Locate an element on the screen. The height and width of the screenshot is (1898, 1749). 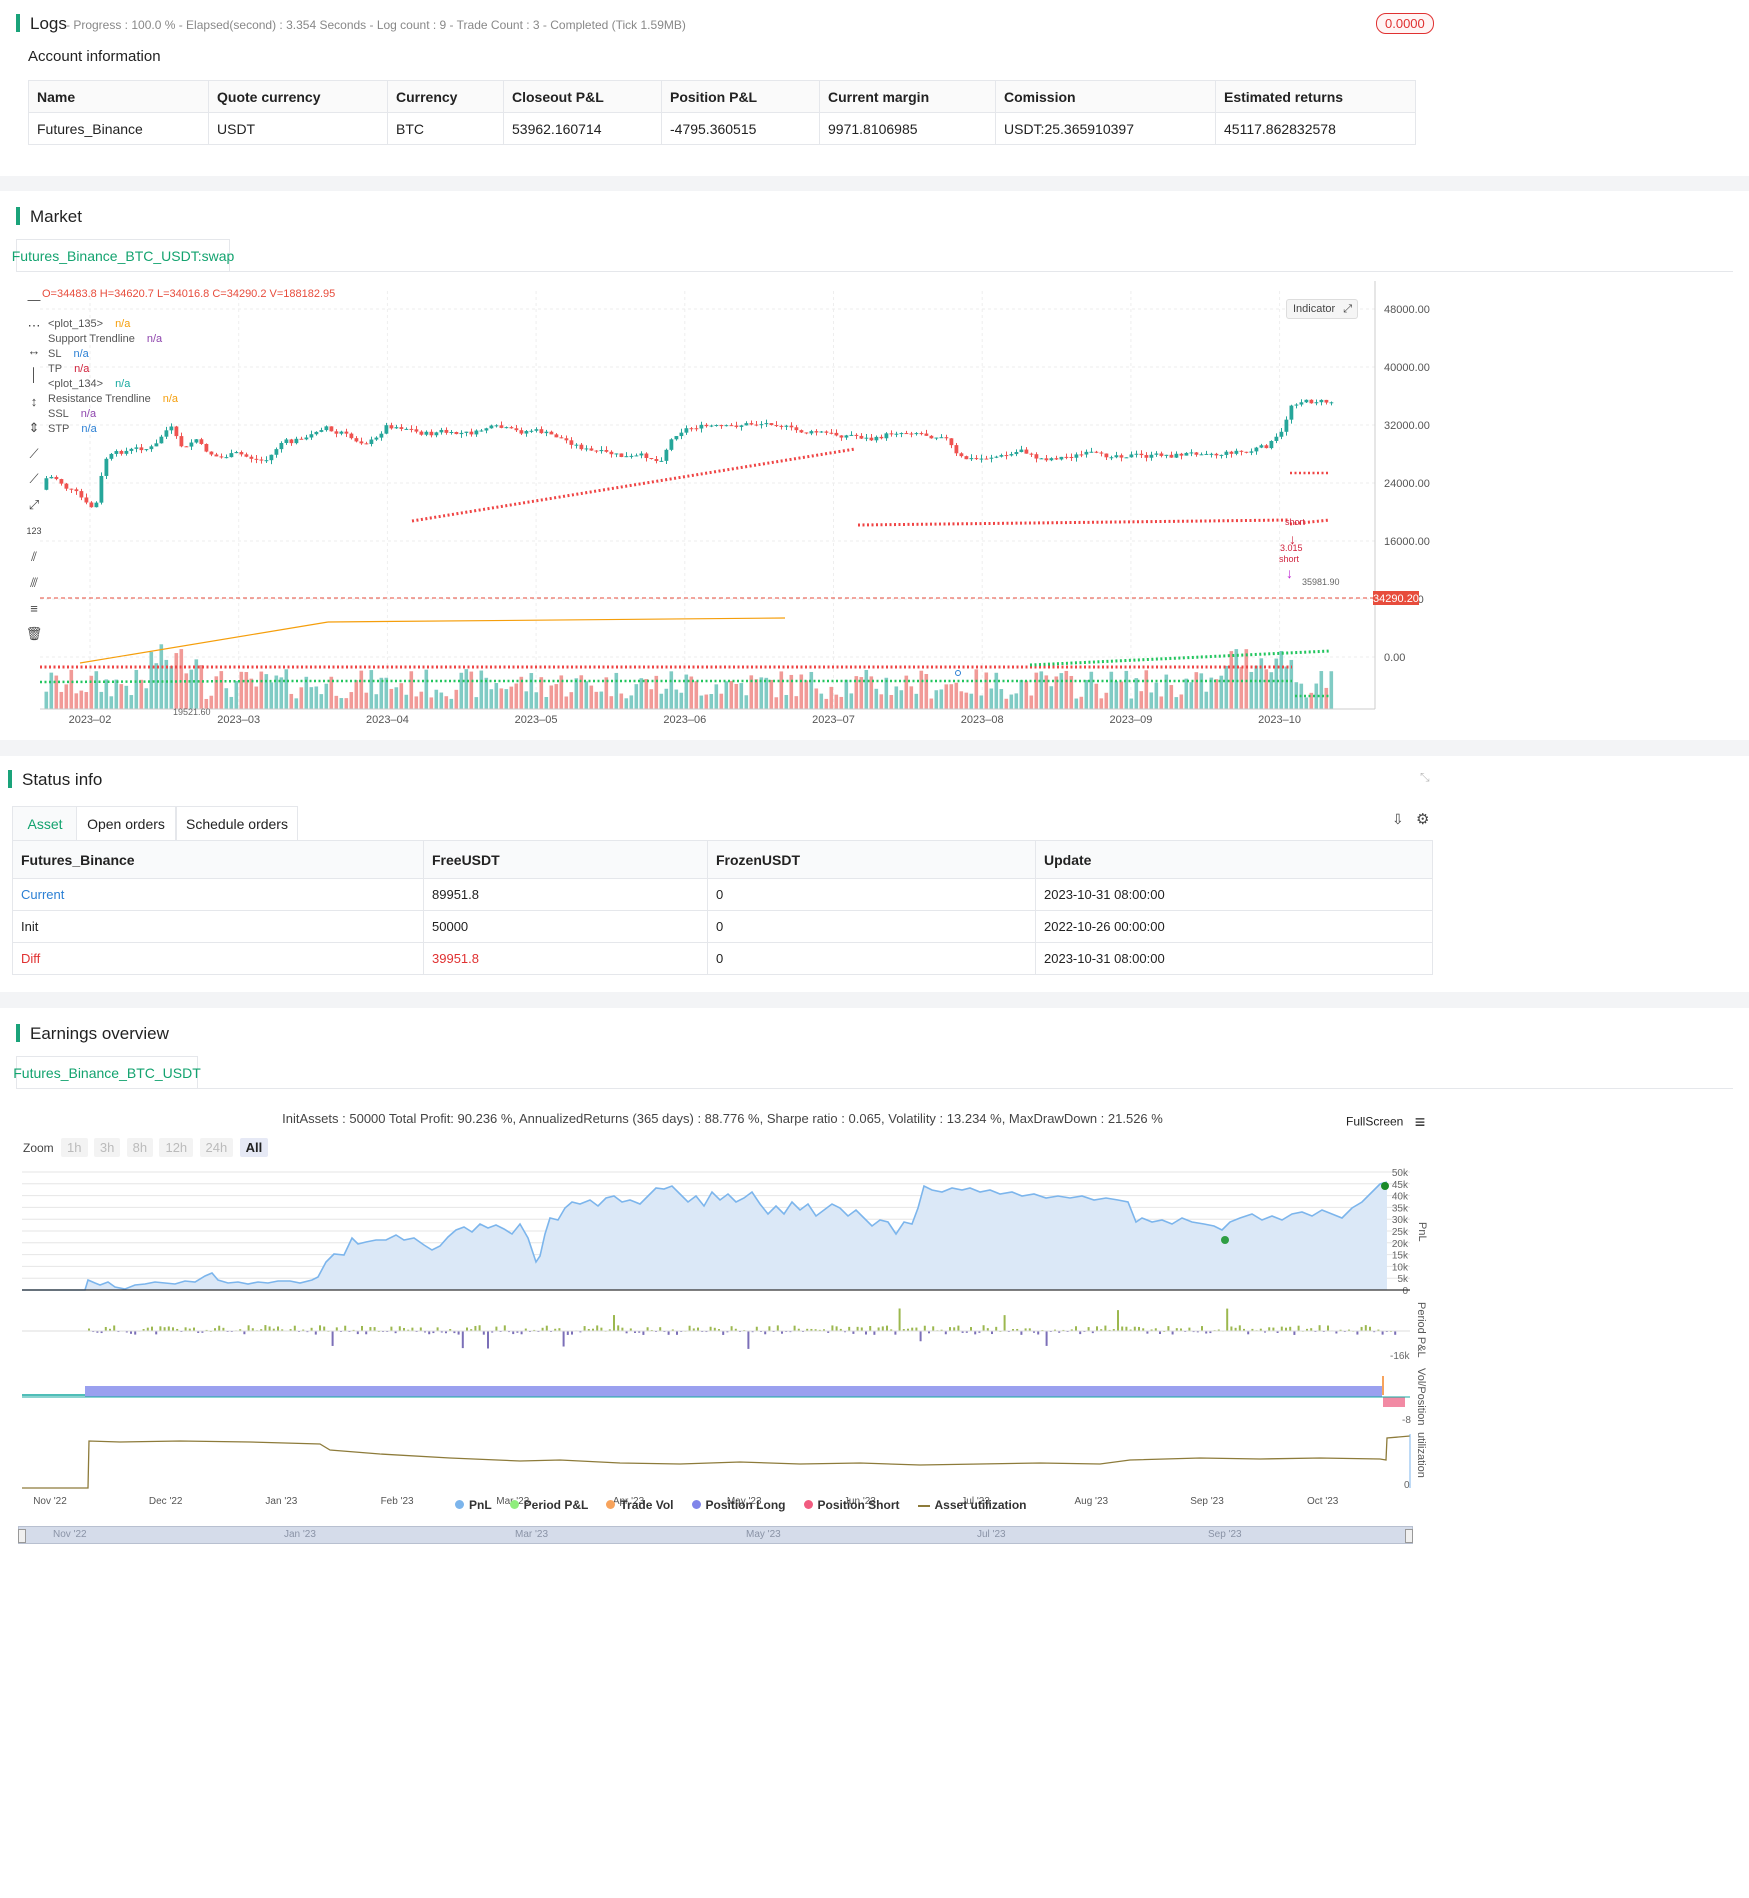
fullscreen-button: FullScreen ≡ is located at coordinates (1385, 1122).